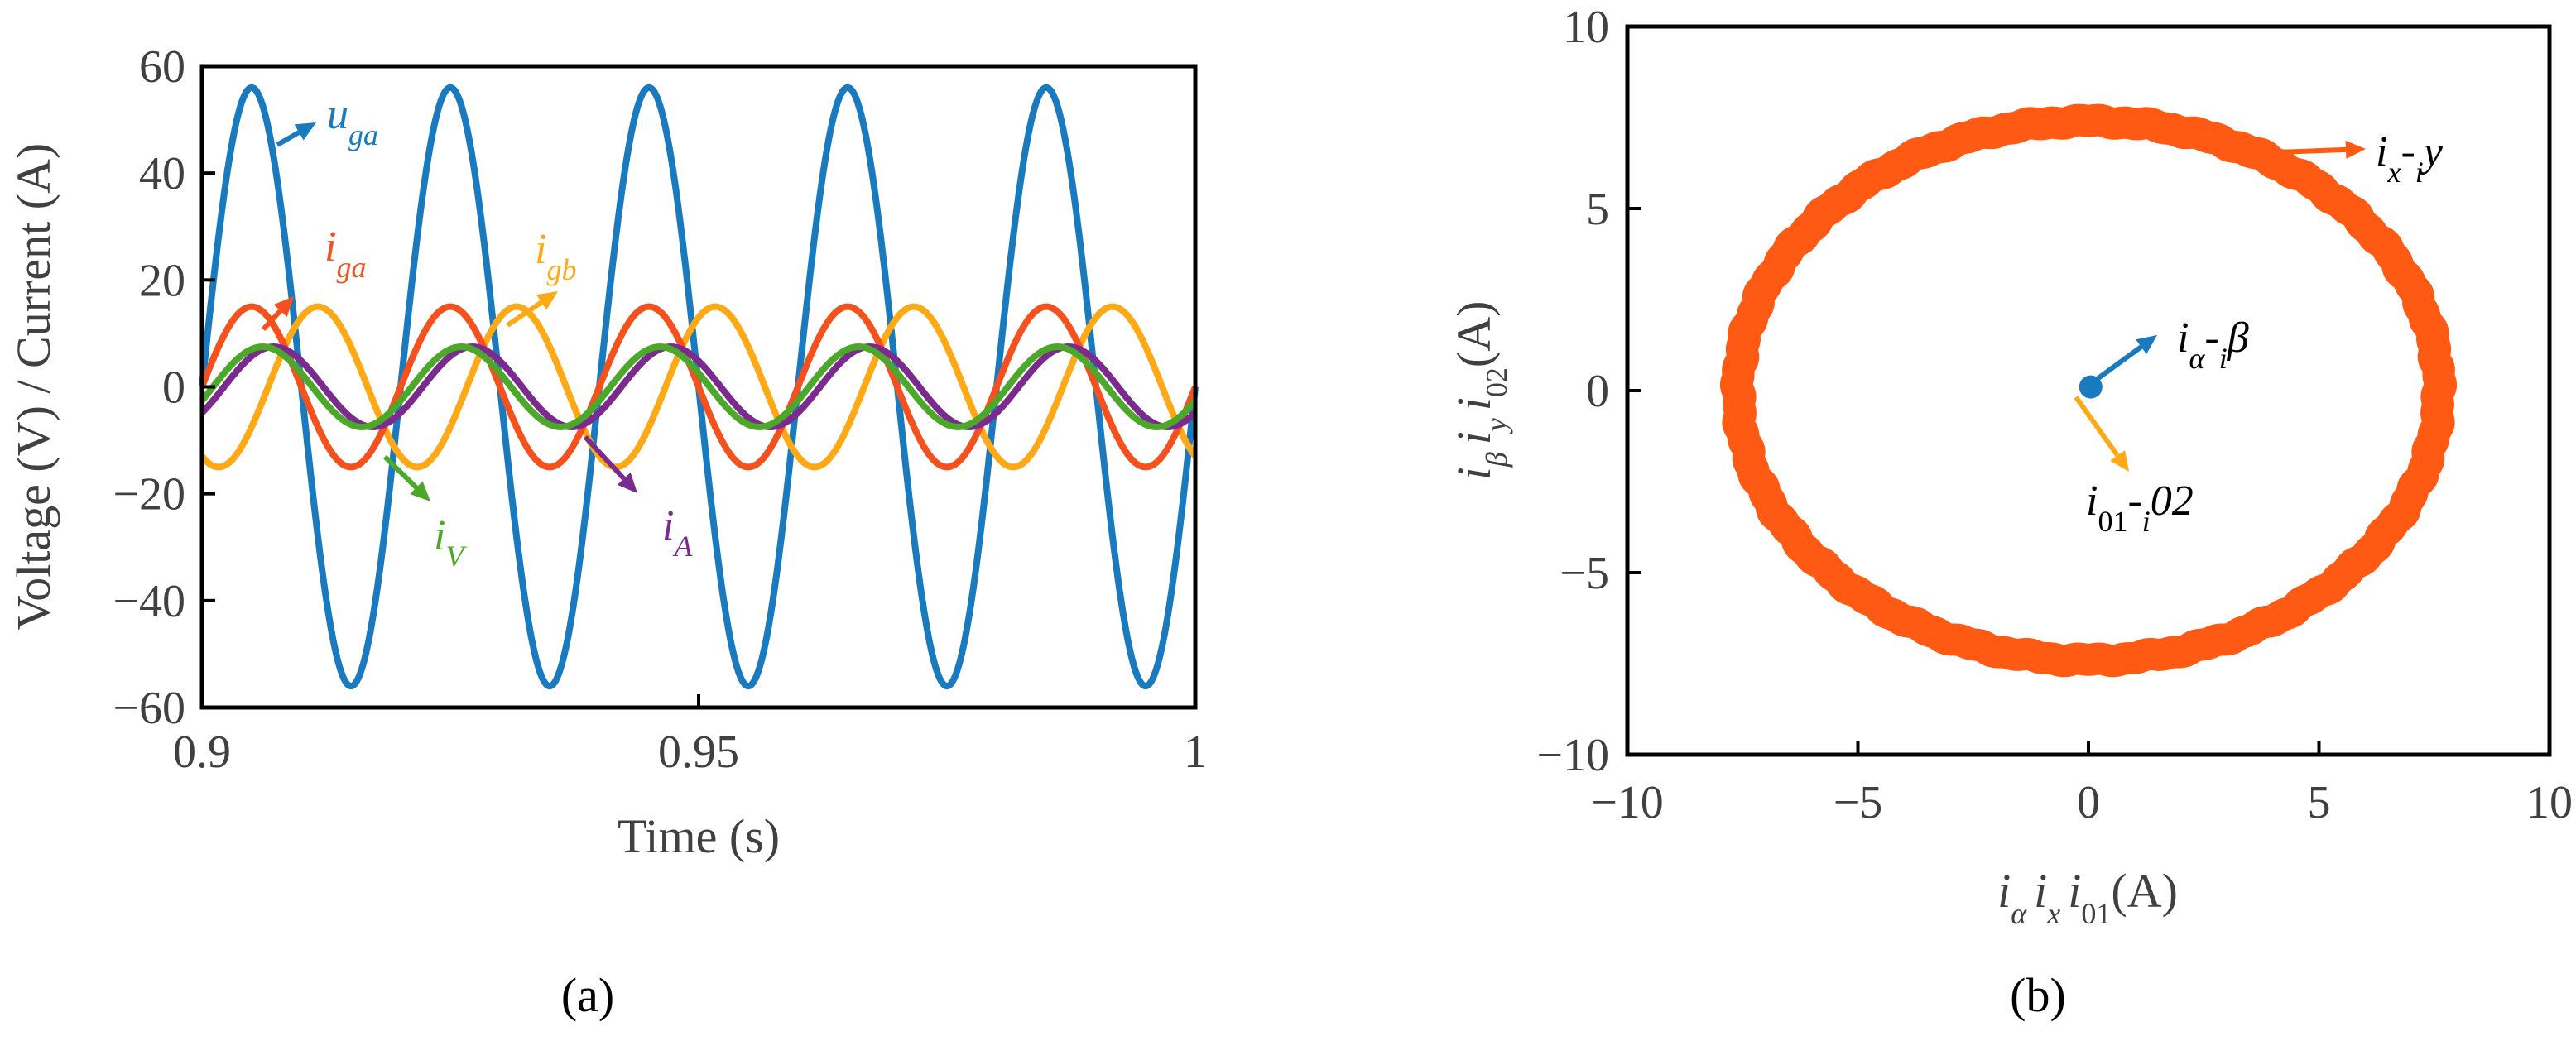 The height and width of the screenshot is (1041, 2576). Describe the element at coordinates (162, 280) in the screenshot. I see `y-tick-label: 20` at that location.